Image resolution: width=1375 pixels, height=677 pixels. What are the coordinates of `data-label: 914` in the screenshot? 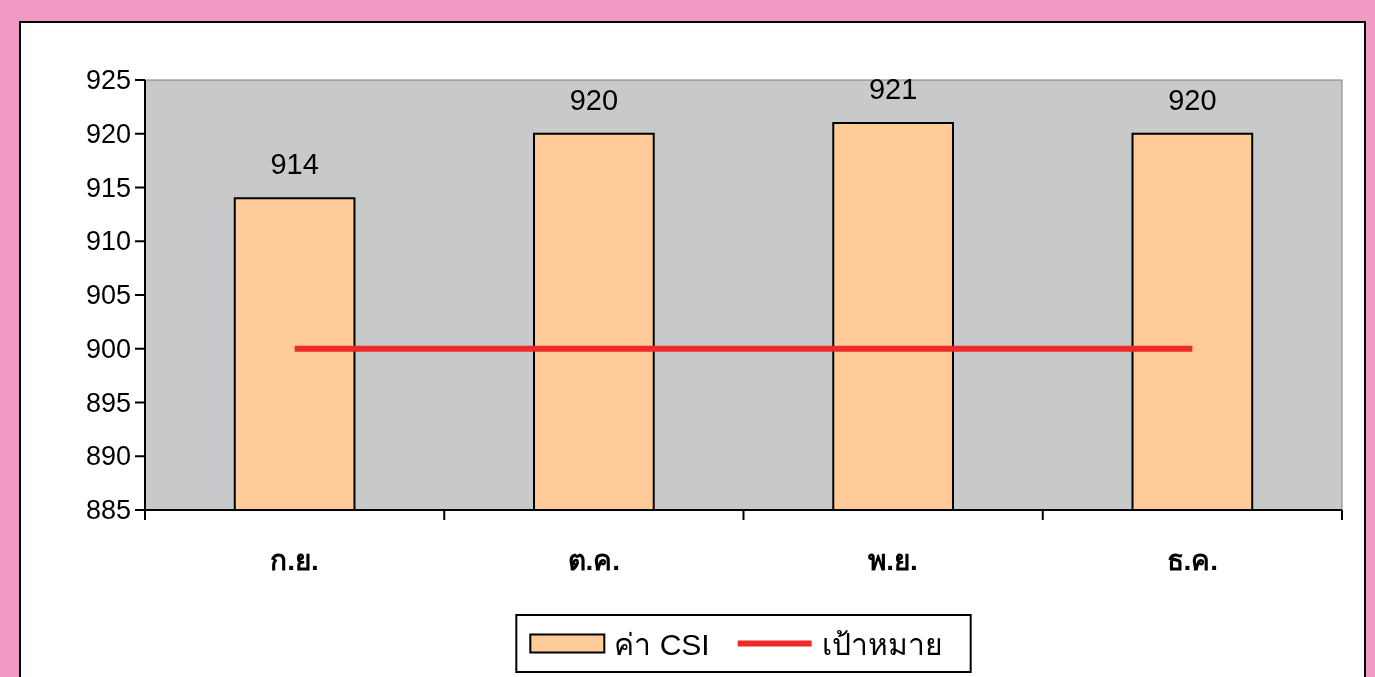 It's located at (294, 164).